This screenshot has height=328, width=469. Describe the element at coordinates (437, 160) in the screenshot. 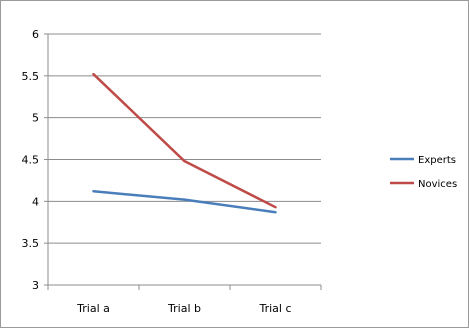

I see `legend-label: Experts` at that location.